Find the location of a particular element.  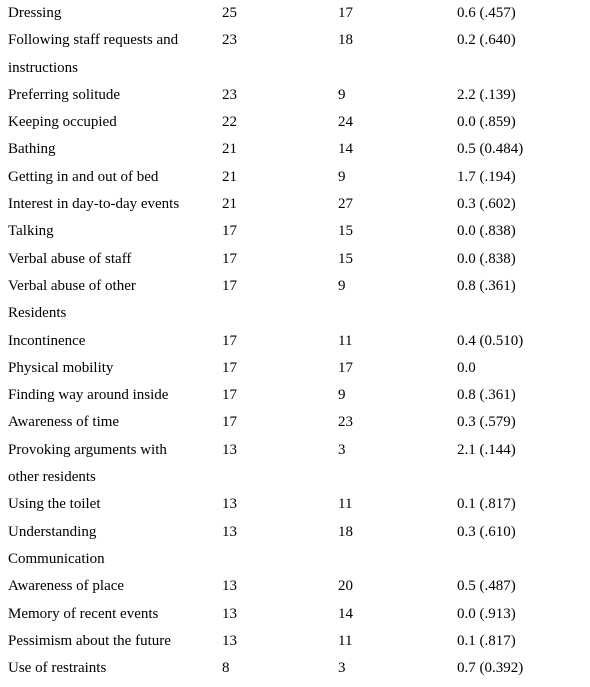

table-row: Keeping occupied 22 24 0.0 (.859) is located at coordinates (295, 122).